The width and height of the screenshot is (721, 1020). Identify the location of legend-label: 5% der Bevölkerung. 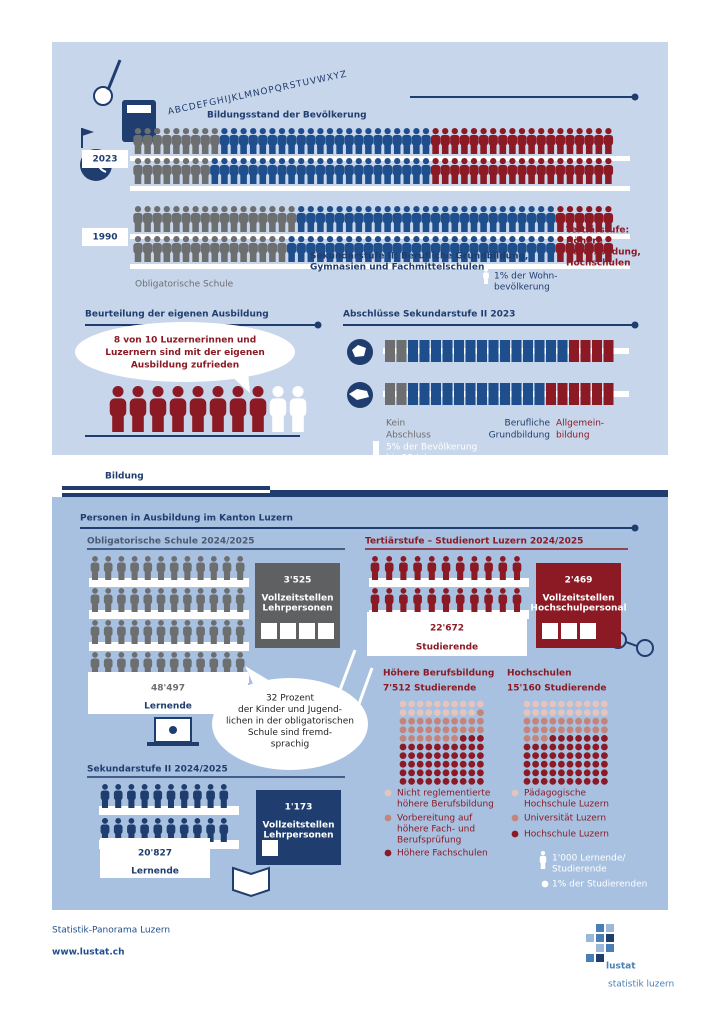
(431, 448).